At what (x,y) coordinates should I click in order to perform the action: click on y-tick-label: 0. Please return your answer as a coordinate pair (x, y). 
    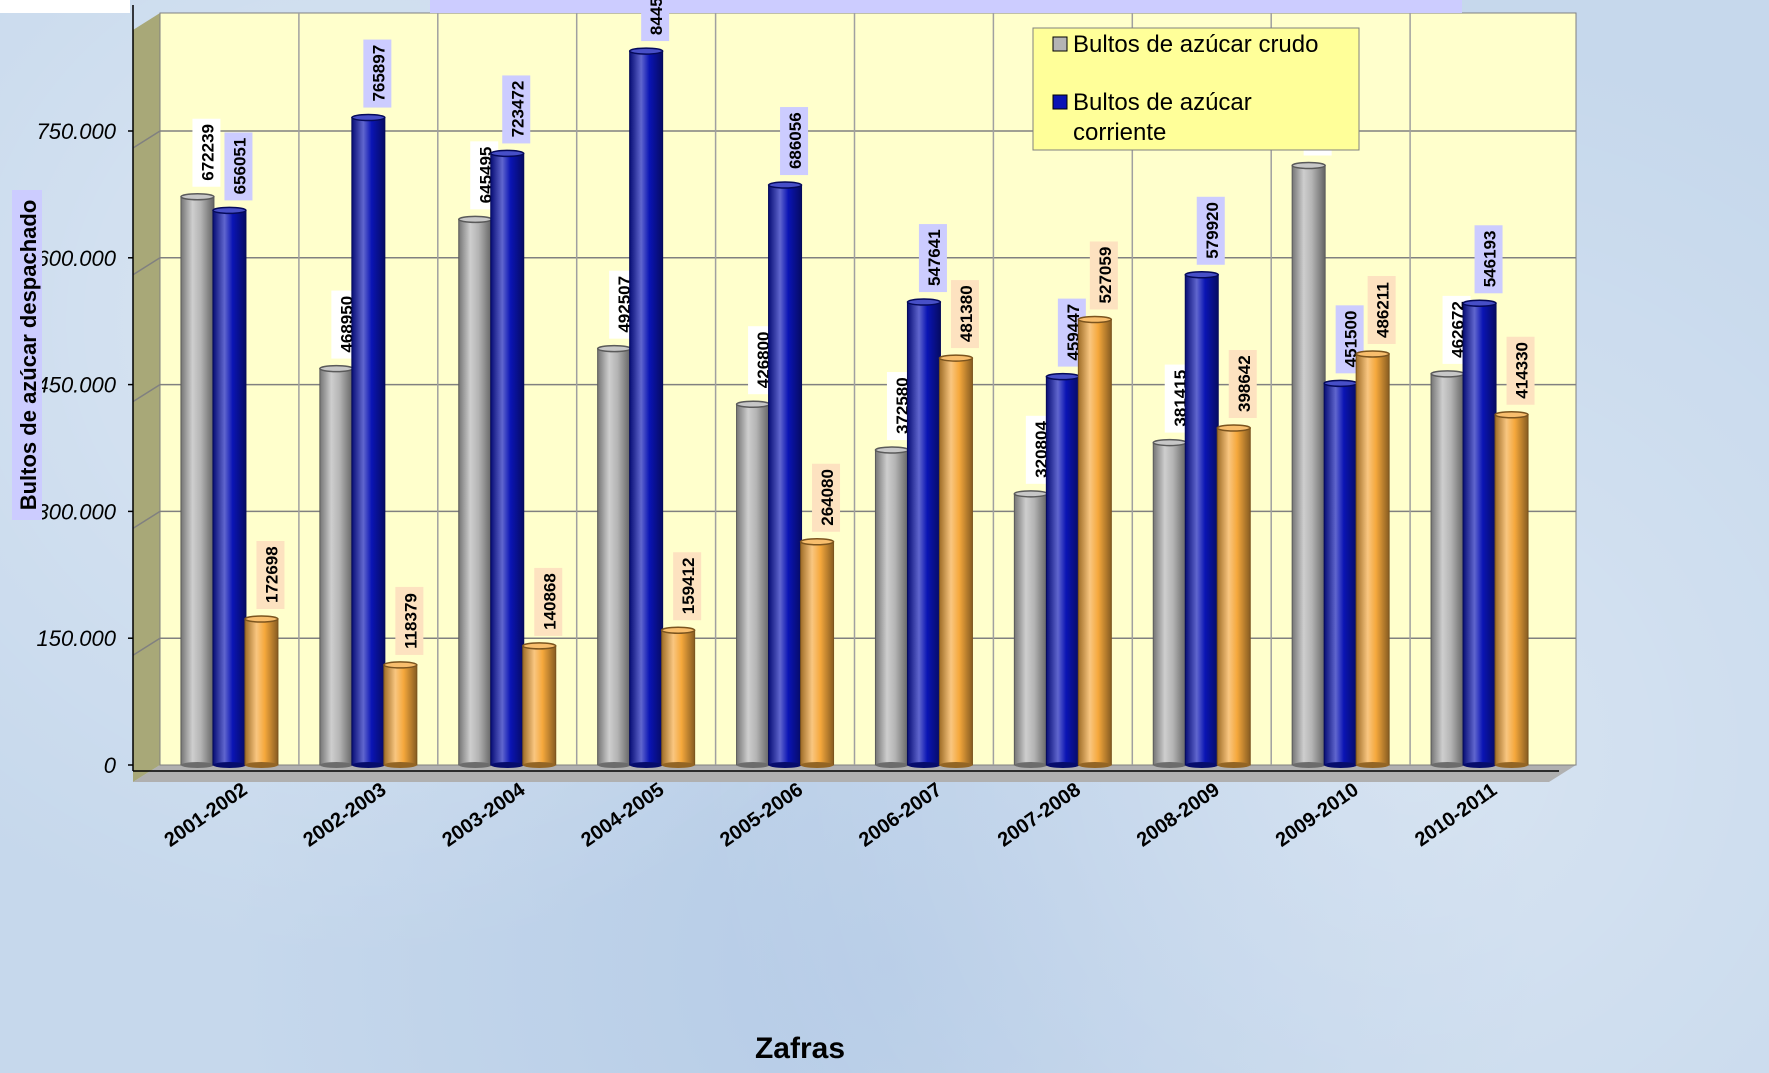
    Looking at the image, I should click on (110, 765).